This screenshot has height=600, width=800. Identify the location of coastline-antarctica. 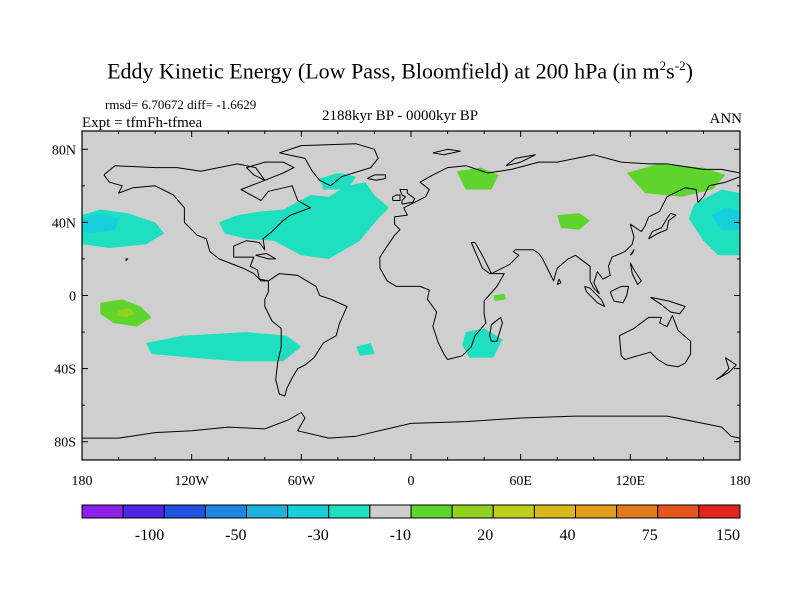
(411, 425).